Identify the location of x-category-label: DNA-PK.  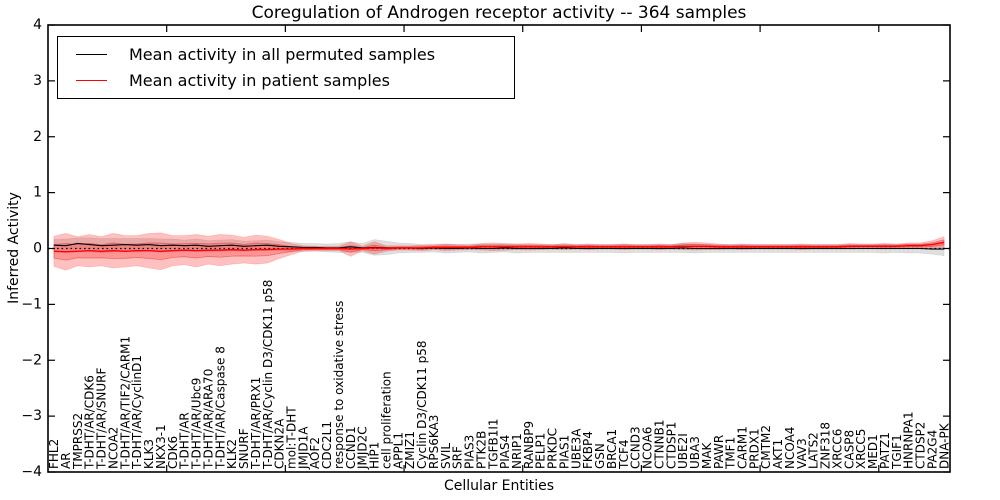
(944, 445).